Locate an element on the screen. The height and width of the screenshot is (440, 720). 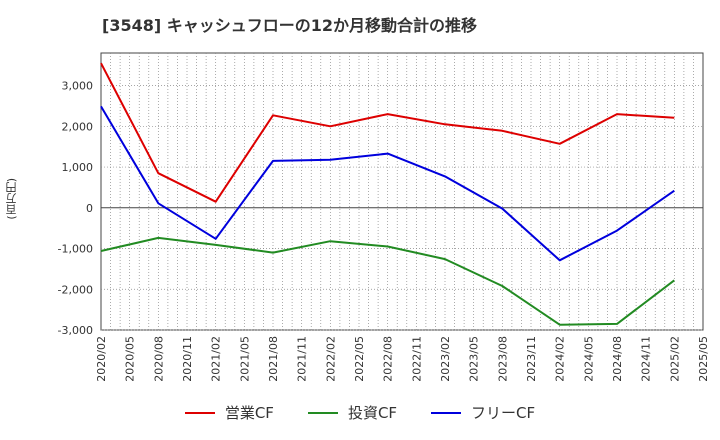
x-tick-label: 2020/08 is located at coordinates (158, 359).